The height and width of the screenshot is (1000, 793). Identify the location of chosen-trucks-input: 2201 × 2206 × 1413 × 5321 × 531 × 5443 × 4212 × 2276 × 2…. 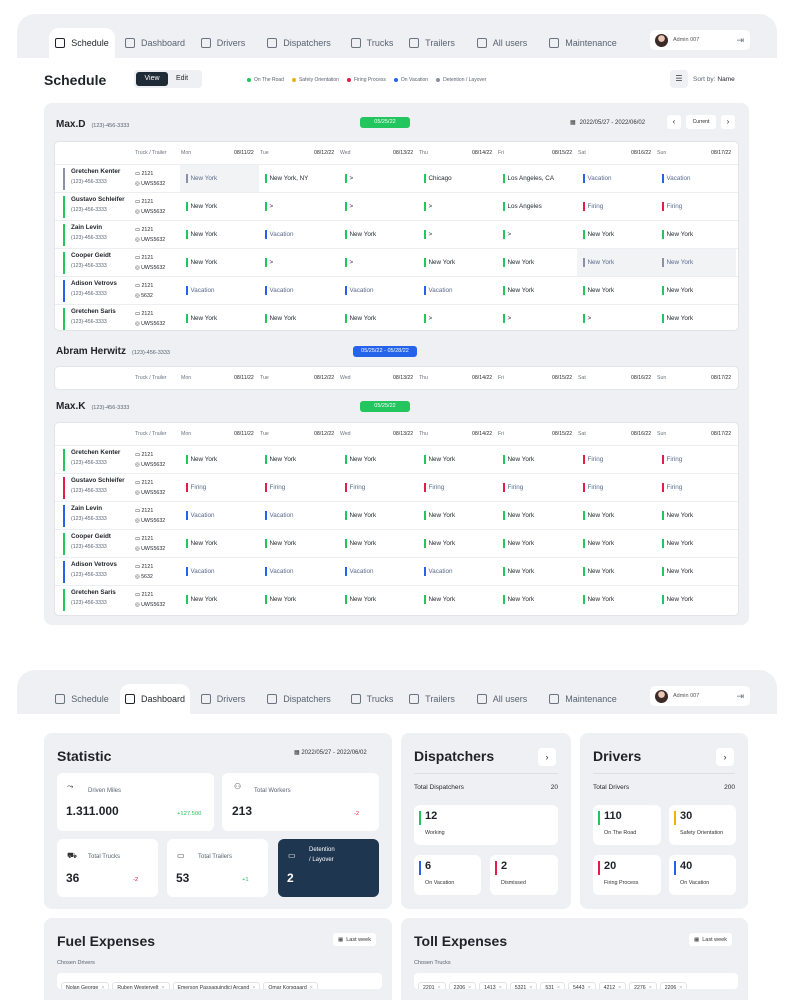
(576, 981).